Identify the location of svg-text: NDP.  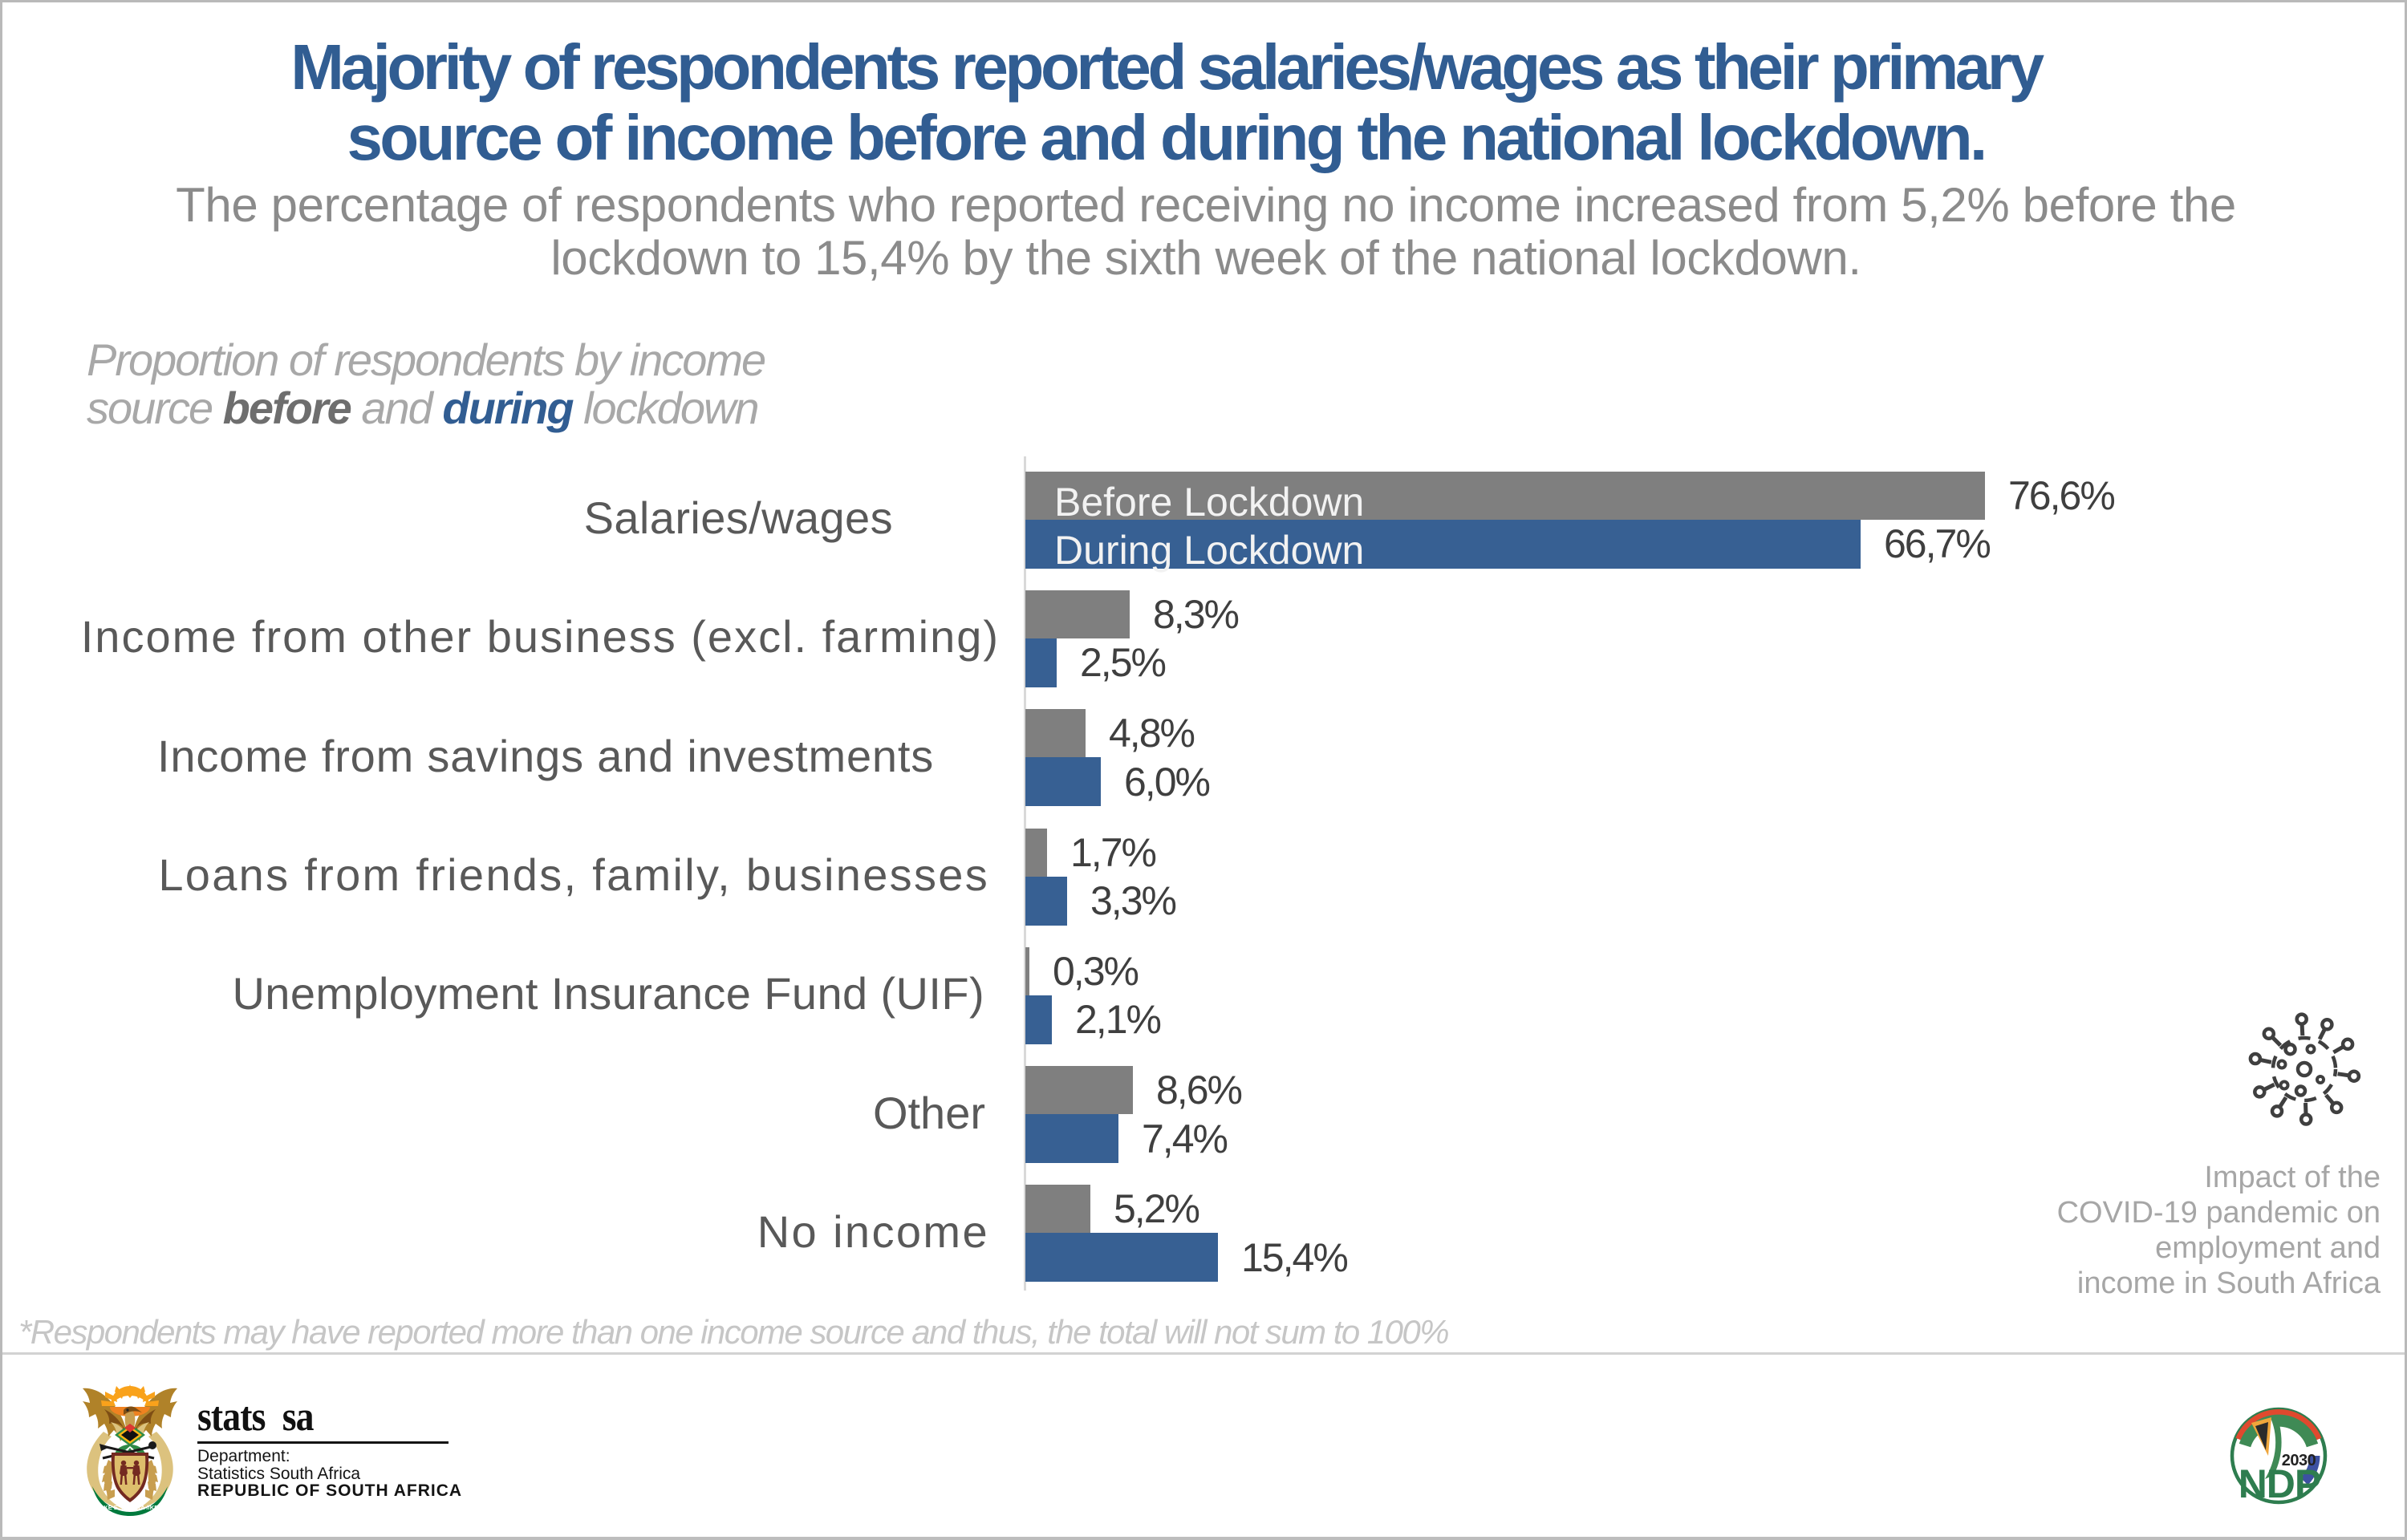
(2280, 1483).